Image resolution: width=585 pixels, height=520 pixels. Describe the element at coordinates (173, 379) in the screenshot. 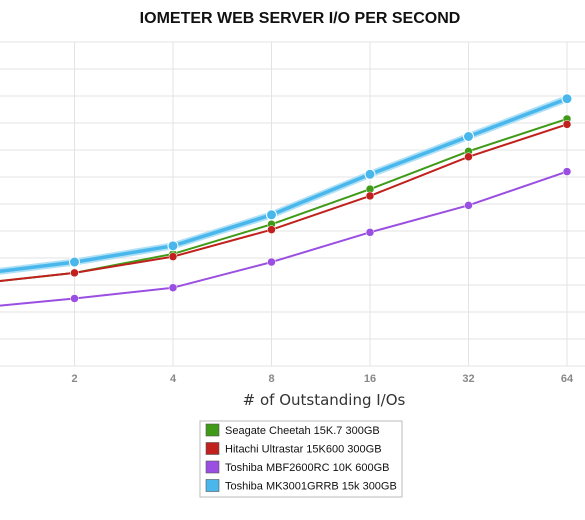

I see `x-tick-label: 4` at that location.